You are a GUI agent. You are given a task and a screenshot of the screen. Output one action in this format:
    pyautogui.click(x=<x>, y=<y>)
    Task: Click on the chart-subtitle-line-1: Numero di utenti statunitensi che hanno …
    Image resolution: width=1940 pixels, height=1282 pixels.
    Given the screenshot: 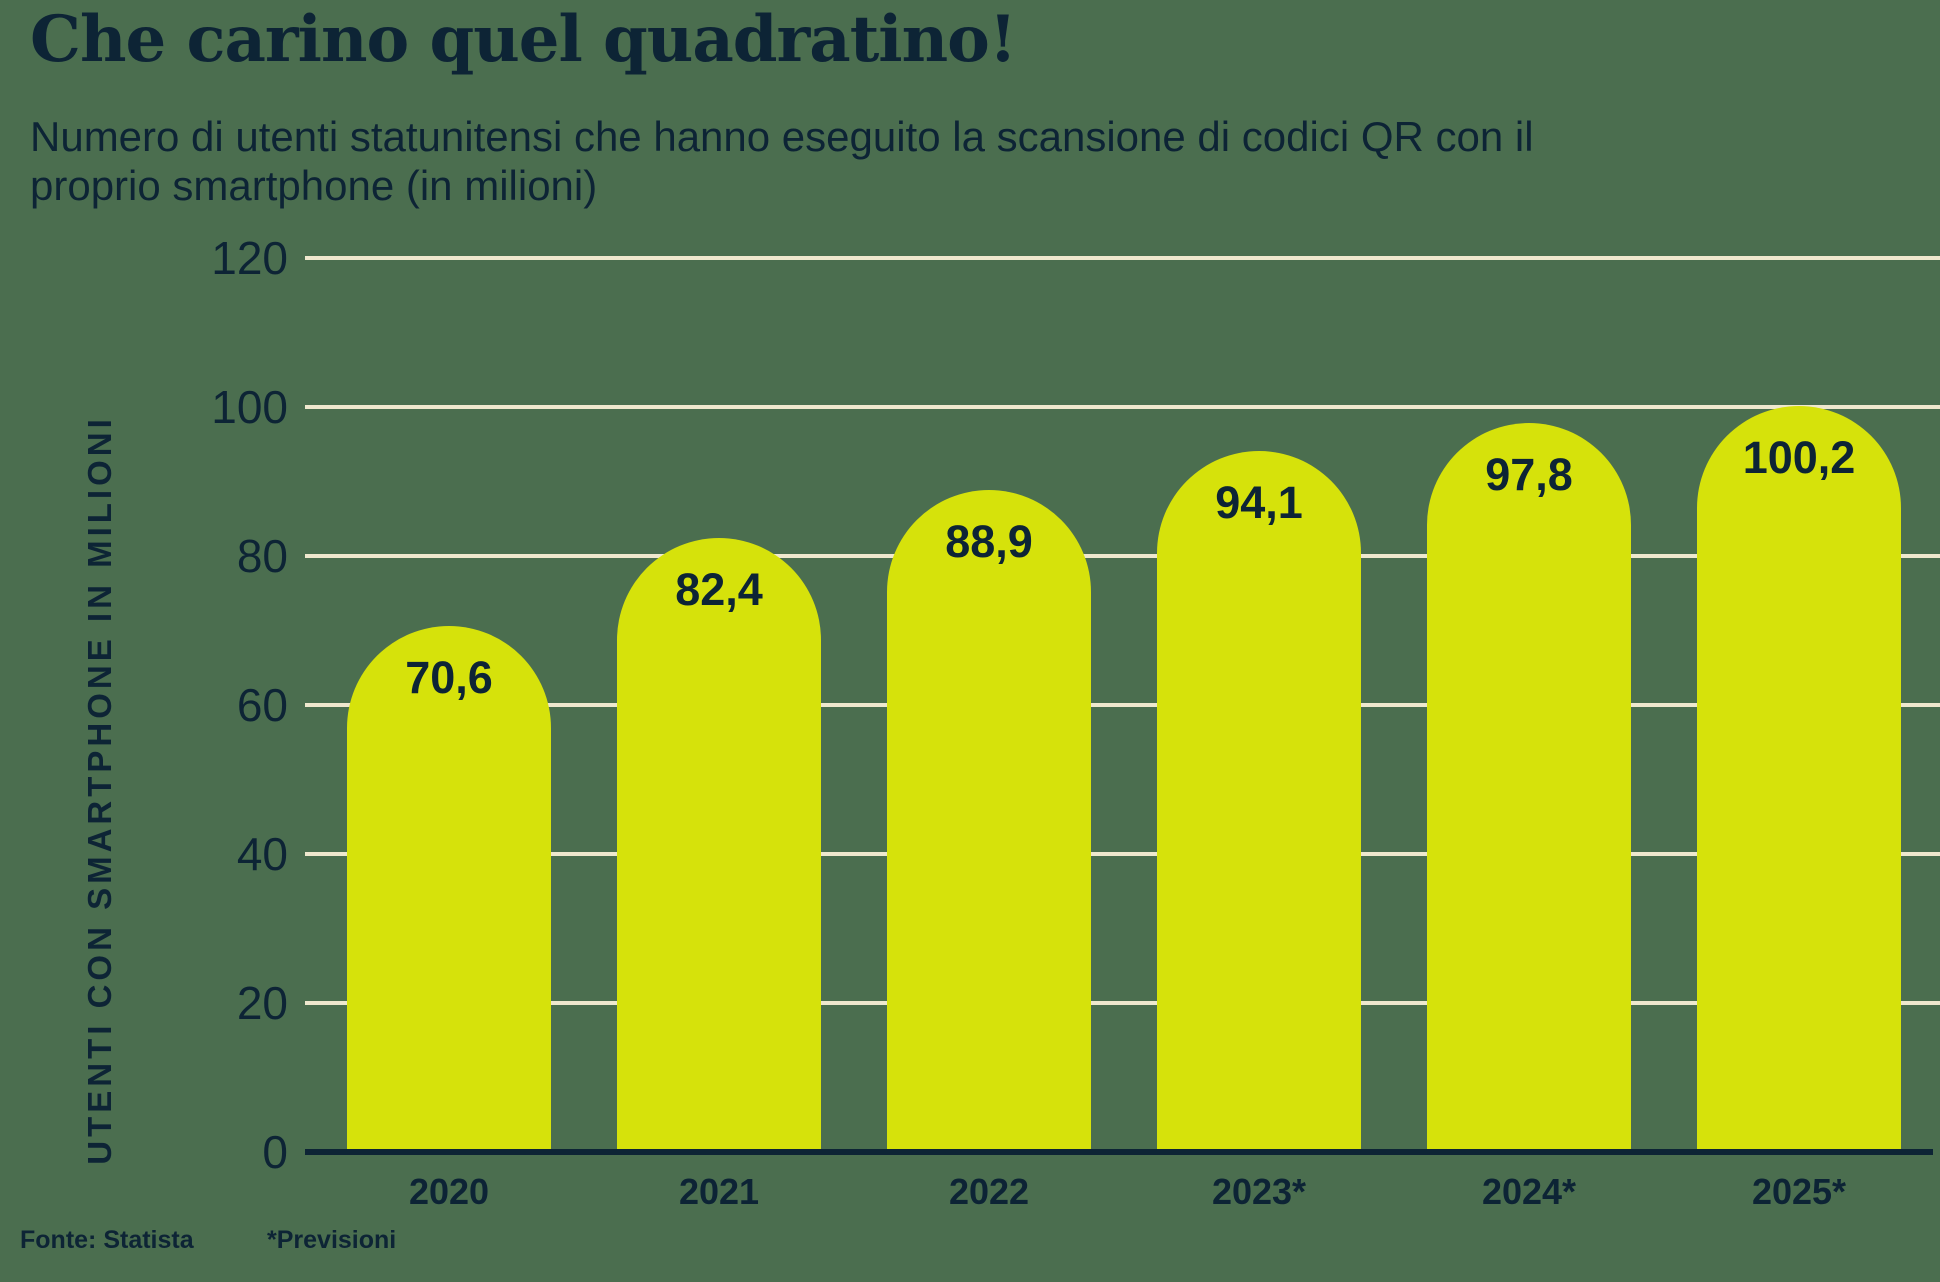 What is the action you would take?
    pyautogui.click(x=782, y=136)
    